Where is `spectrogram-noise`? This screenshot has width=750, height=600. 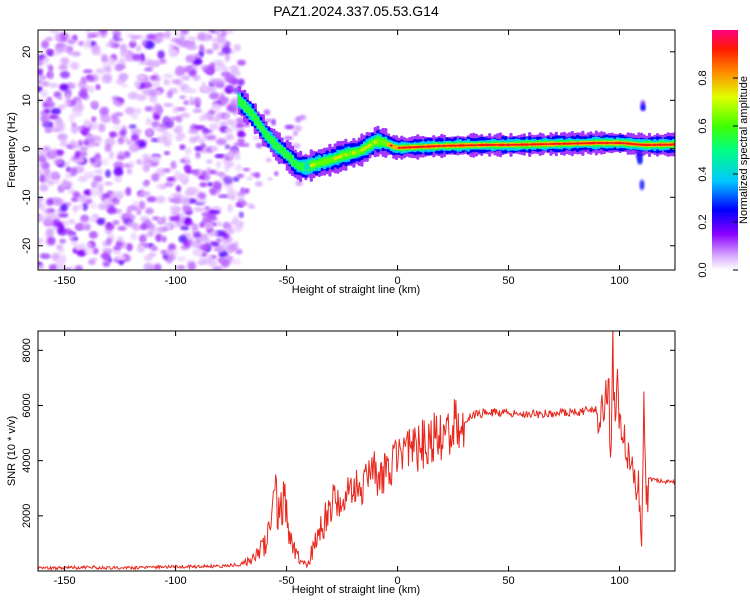
spectrogram-noise is located at coordinates (173, 150).